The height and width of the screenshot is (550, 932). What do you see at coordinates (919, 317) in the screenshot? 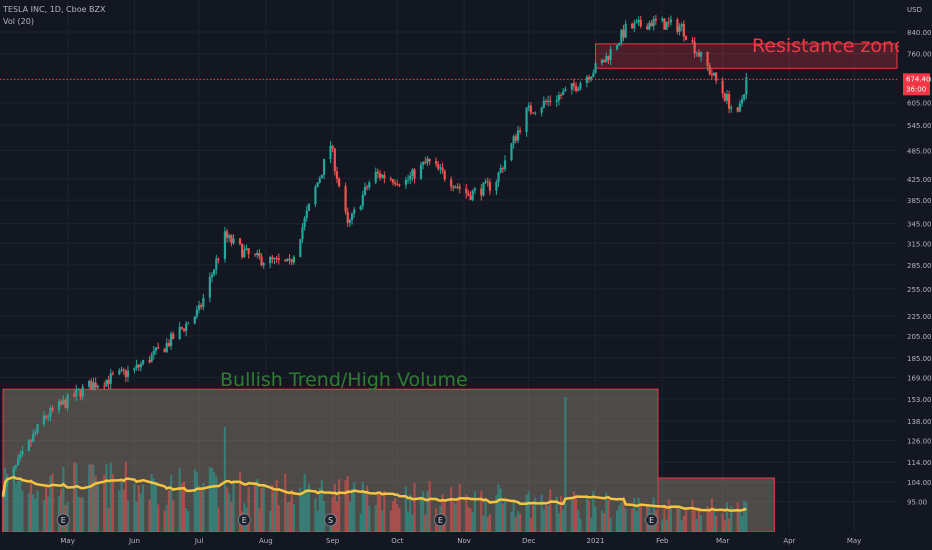
I see `price-tick-label: 225.00` at bounding box center [919, 317].